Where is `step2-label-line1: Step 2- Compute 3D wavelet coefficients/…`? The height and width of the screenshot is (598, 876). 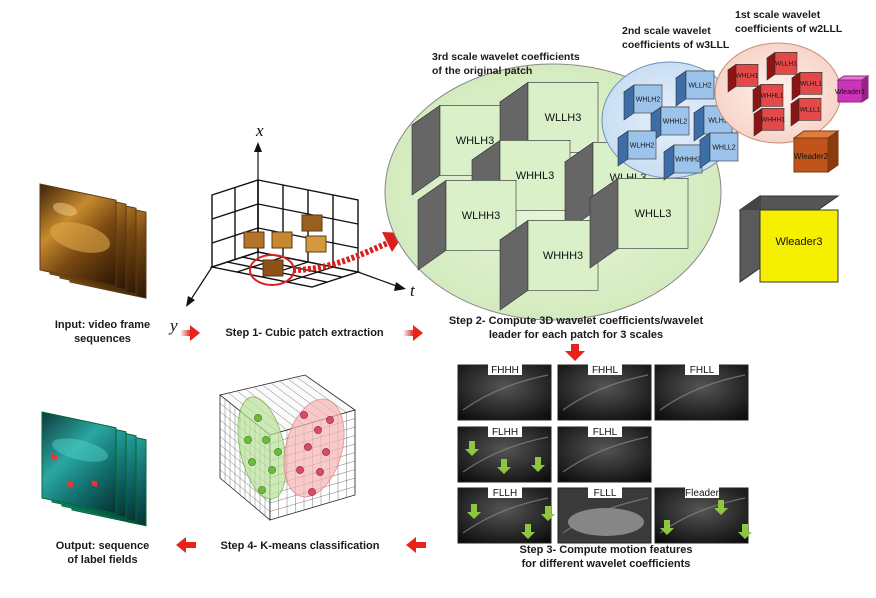
step2-label-line1: Step 2- Compute 3D wavelet coefficients/… is located at coordinates (576, 321).